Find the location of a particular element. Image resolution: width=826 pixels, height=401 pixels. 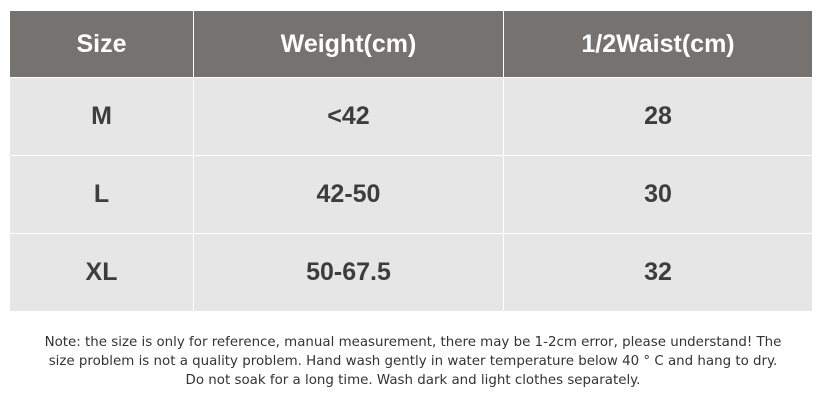

table-cell: 50-67.5 is located at coordinates (348, 272).